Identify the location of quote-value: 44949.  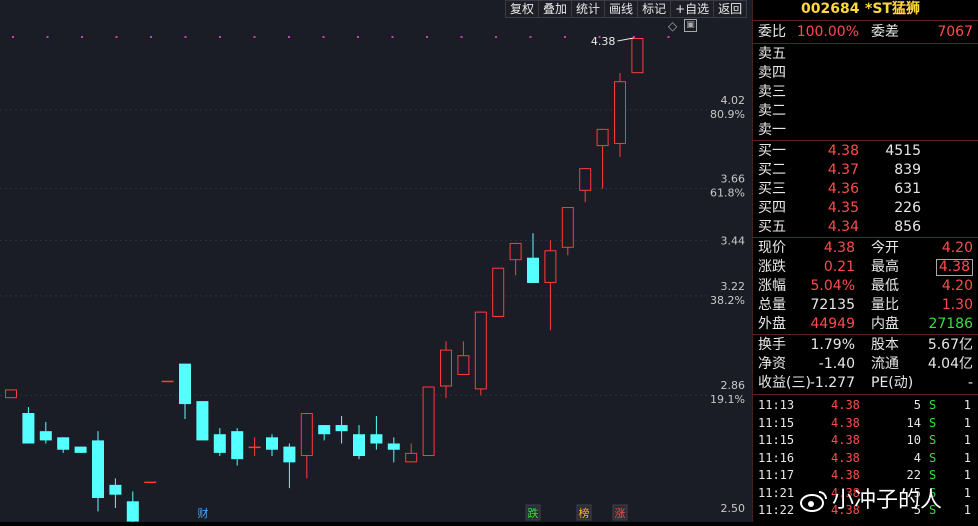
(832, 324).